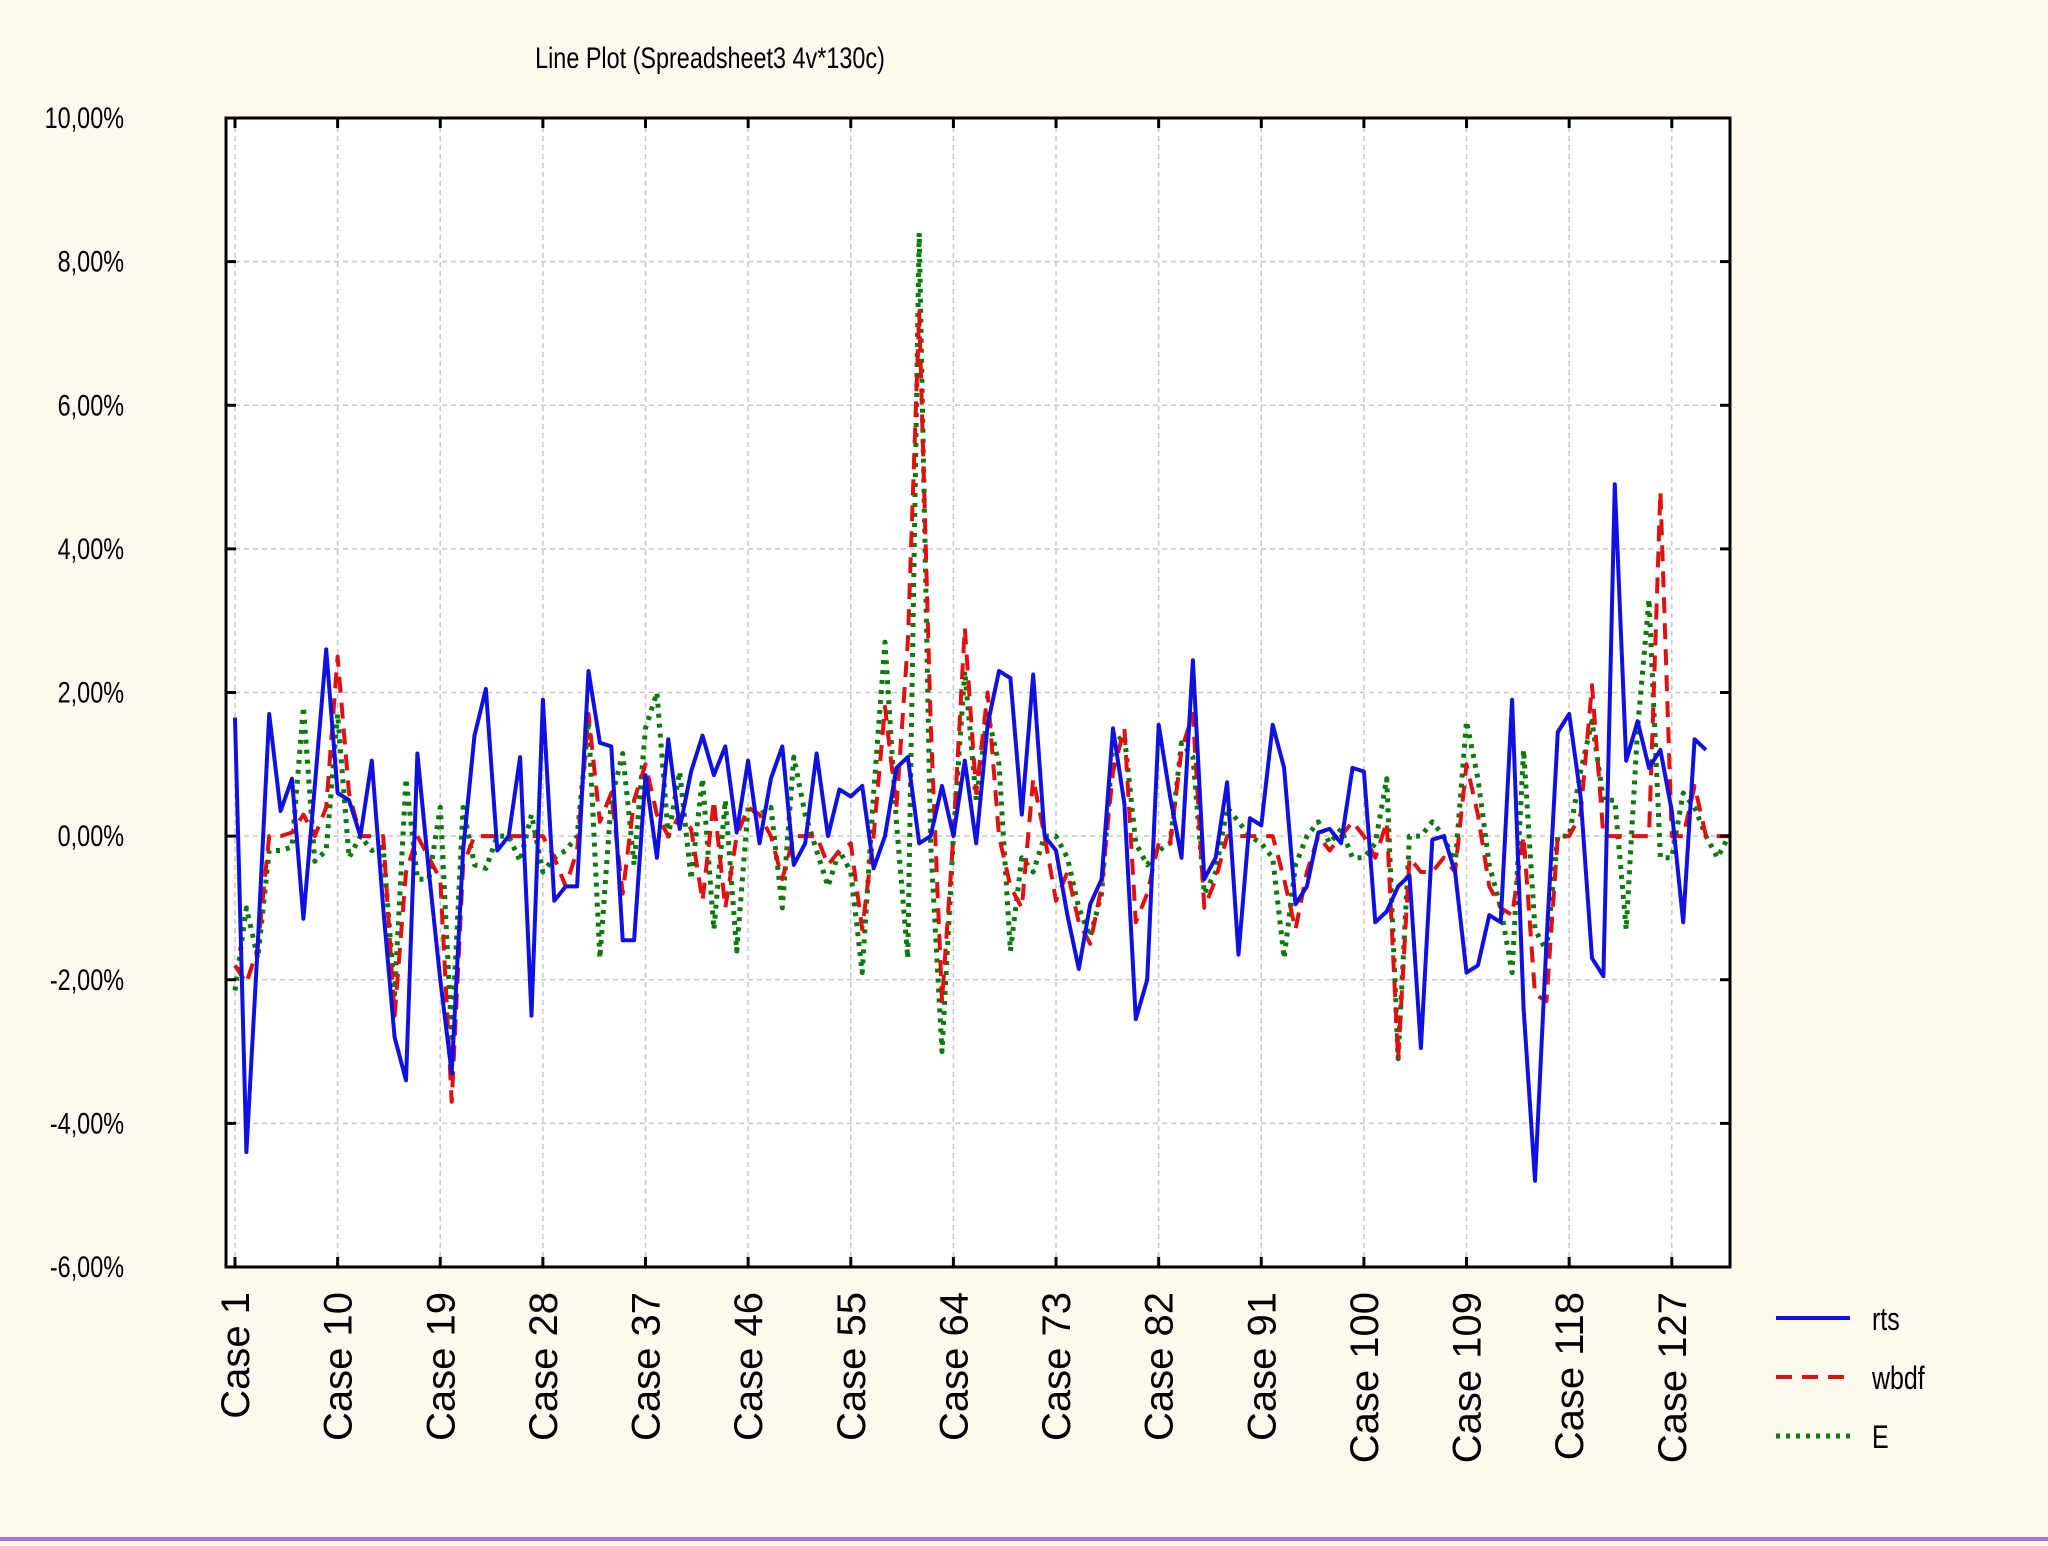 This screenshot has width=2048, height=1546. I want to click on y-tick-label: 8,00%, so click(91, 261).